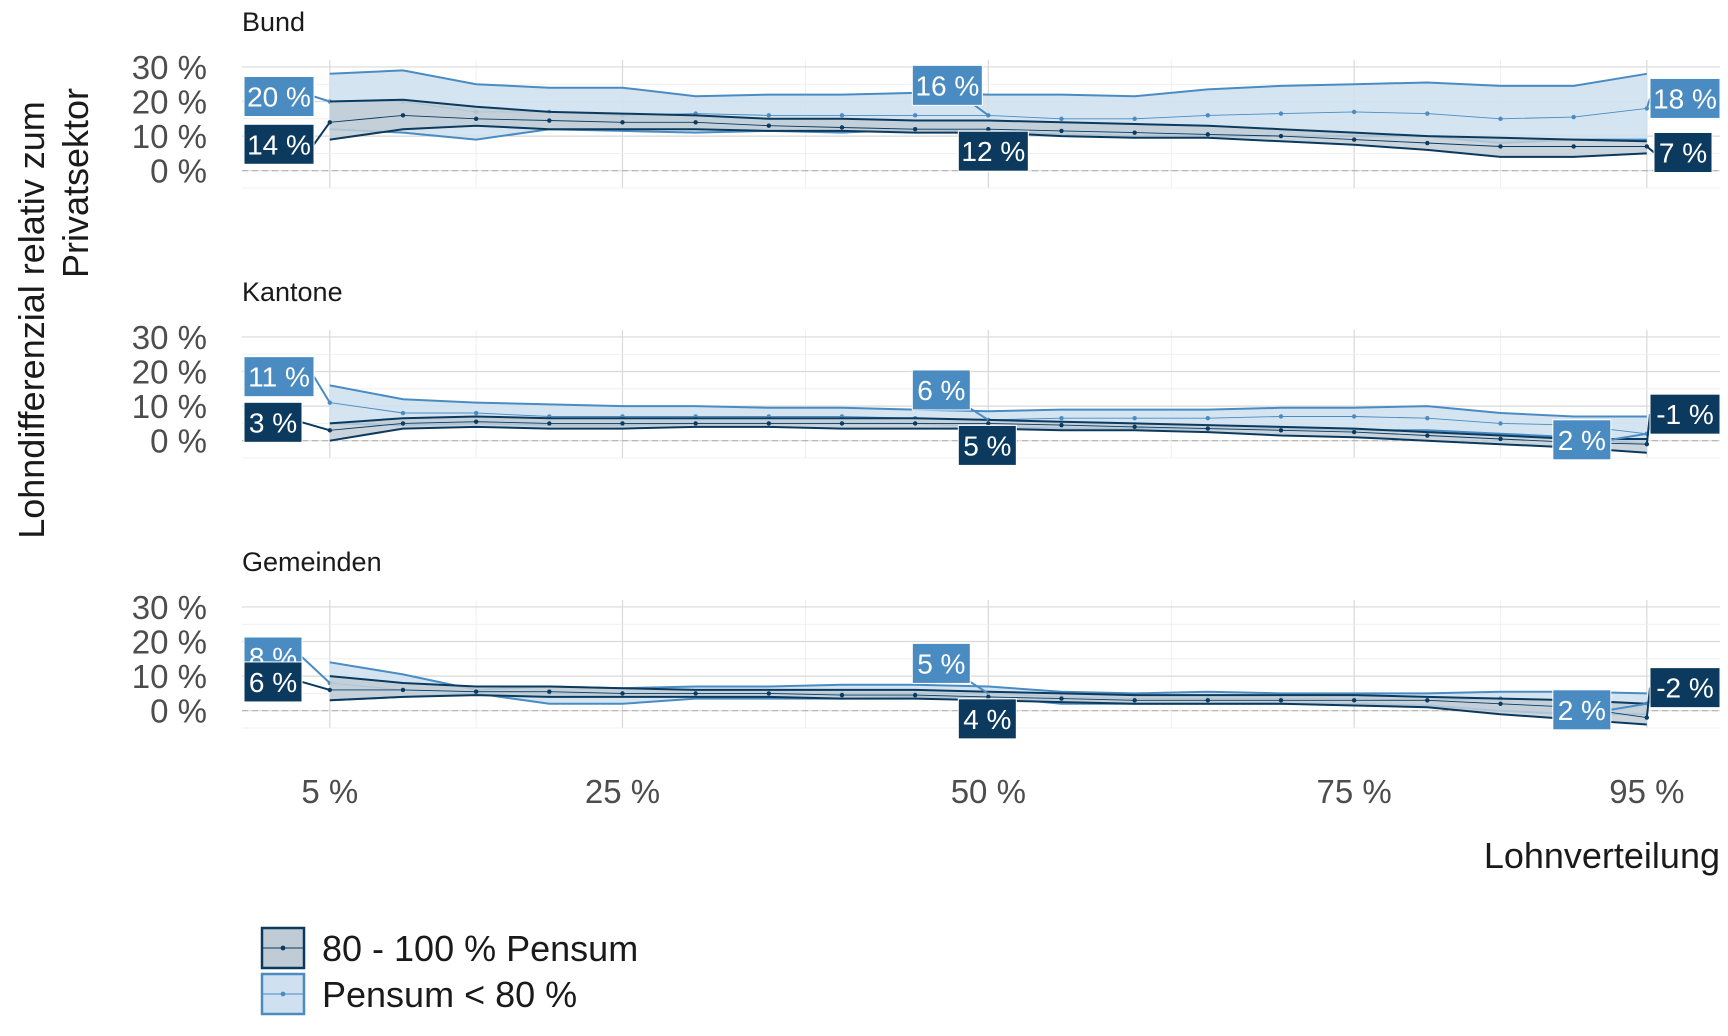 The width and height of the screenshot is (1728, 1036). Describe the element at coordinates (449, 948) in the screenshot. I see `legend-item-full: 80 - 100 % Pensum` at that location.